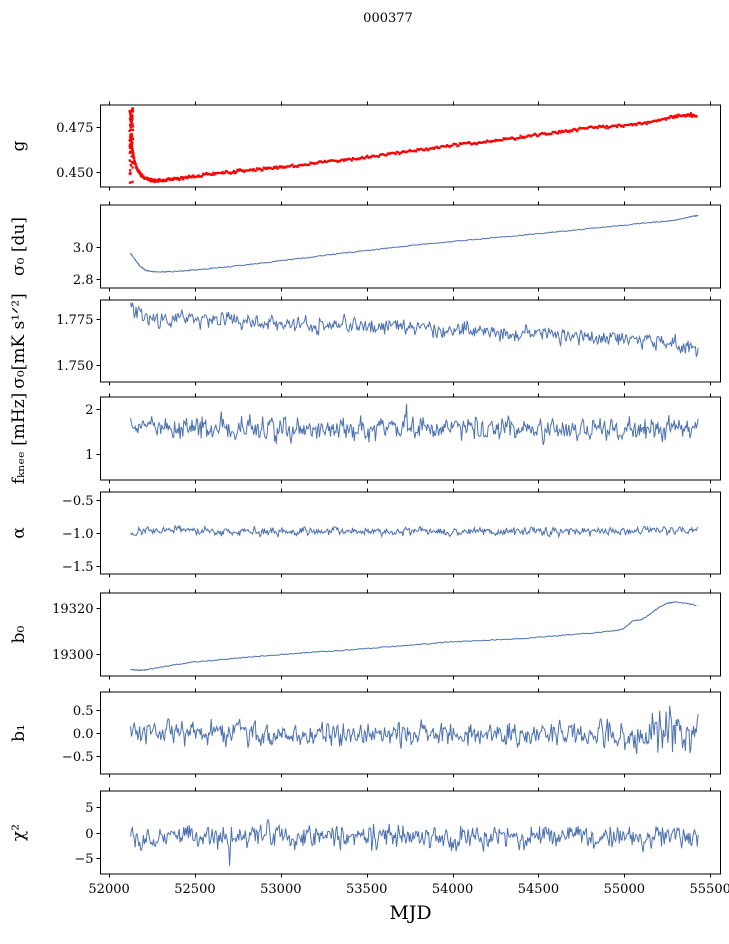 The height and width of the screenshot is (944, 729). I want to click on x-tick-label: 55000, so click(624, 889).